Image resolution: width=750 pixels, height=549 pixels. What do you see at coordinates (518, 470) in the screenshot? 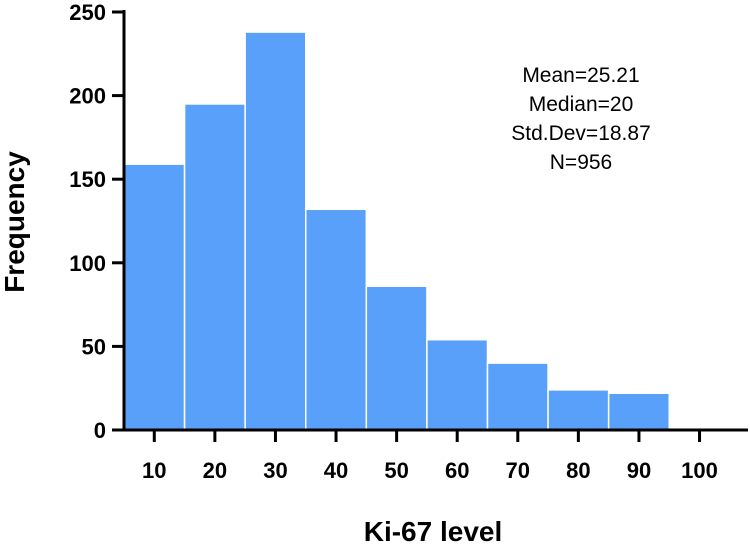
I see `x-tick-label-70: 70` at bounding box center [518, 470].